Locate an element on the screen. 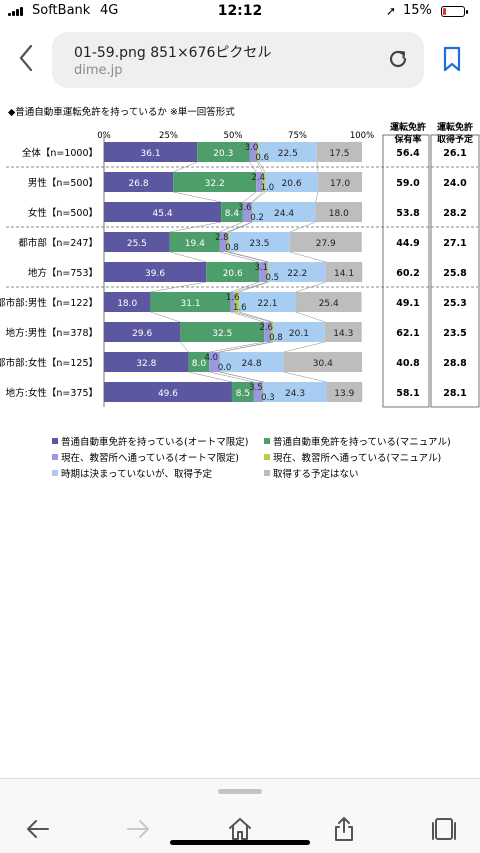 Image resolution: width=480 pixels, height=853 pixels. legend-item: 現在、教習所へ通っている(マニュアル) is located at coordinates (352, 457).